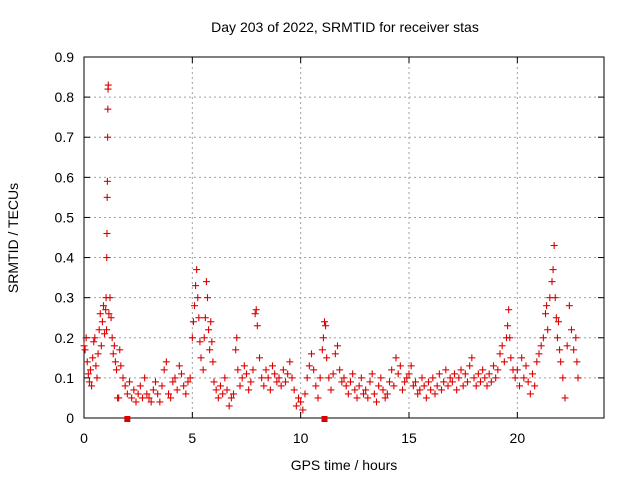 Image resolution: width=640 pixels, height=480 pixels. What do you see at coordinates (65, 258) in the screenshot?
I see `y-tick-label: 0.4` at bounding box center [65, 258].